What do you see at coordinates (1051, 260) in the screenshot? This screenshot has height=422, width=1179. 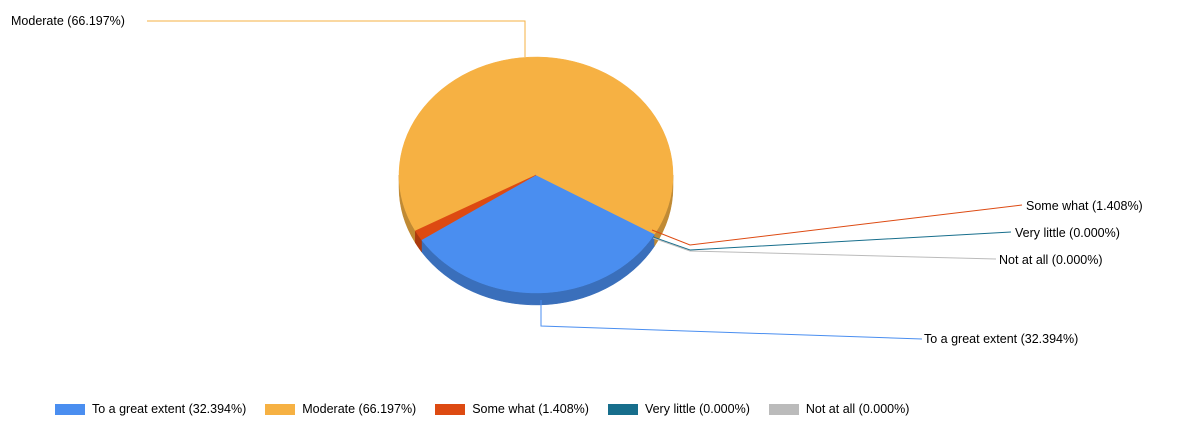 I see `slice-label-not-at-all: Not at all (0.000%)` at bounding box center [1051, 260].